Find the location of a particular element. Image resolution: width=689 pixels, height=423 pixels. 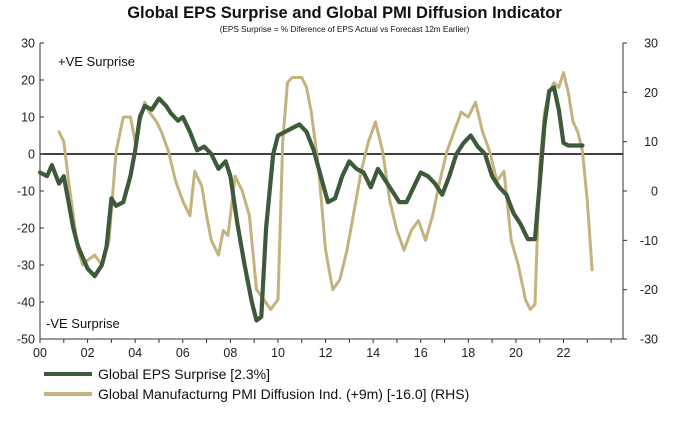

y-left-tick-label: -50 is located at coordinates (26, 340).